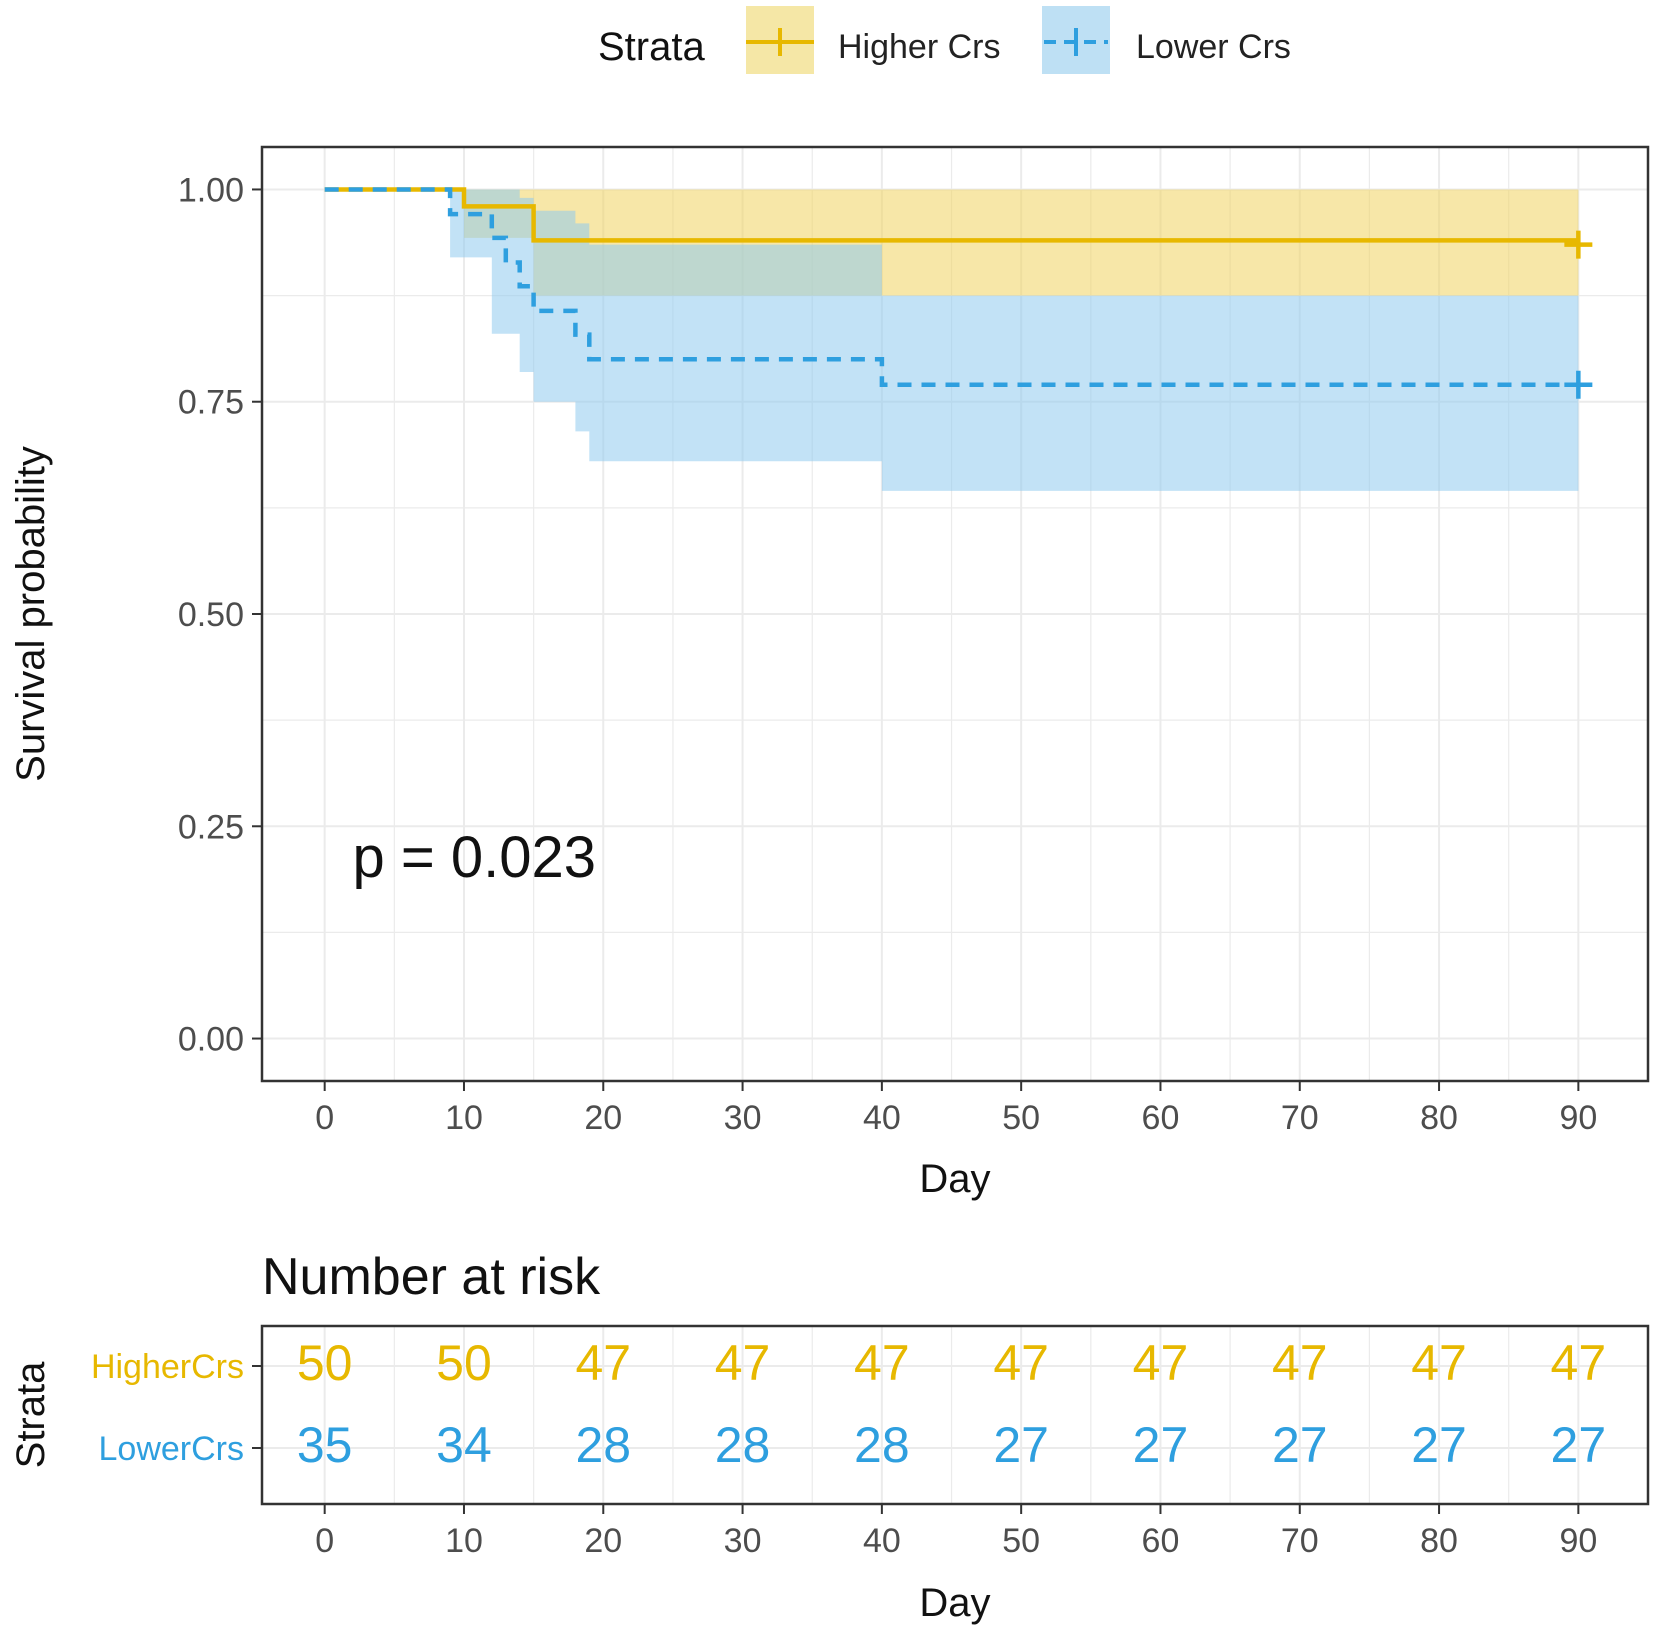 The height and width of the screenshot is (1632, 1654). I want to click on risk-row-label: LowerCrs, so click(171, 1449).